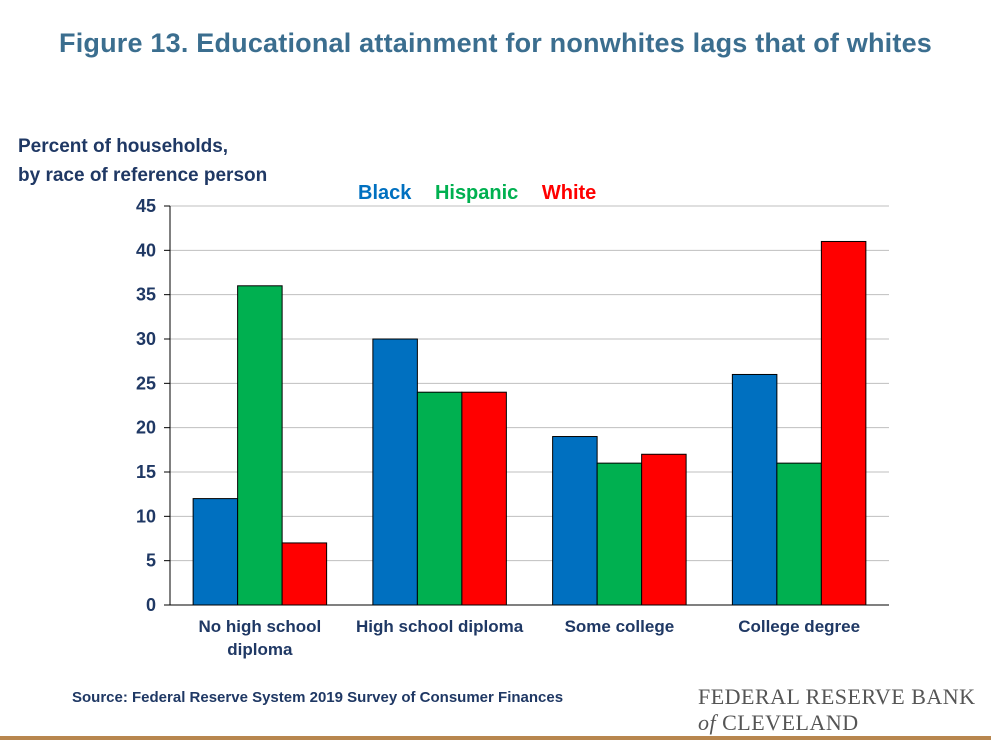  I want to click on x-tick-label: diploma, so click(260, 649).